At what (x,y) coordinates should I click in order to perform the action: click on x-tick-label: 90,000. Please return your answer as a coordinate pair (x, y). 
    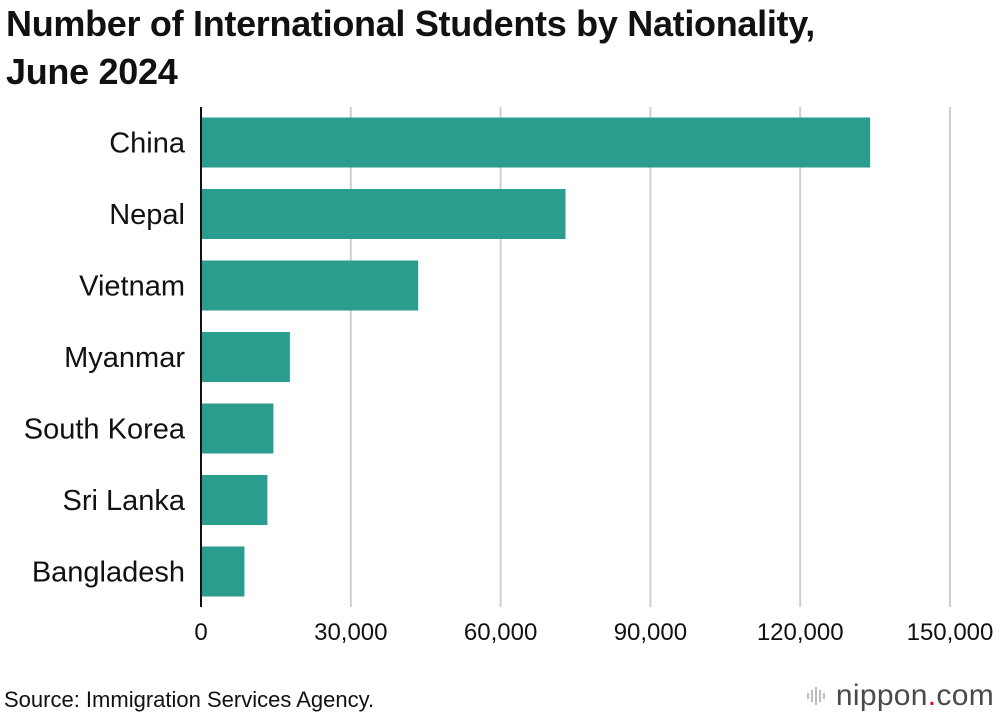
    Looking at the image, I should click on (650, 632).